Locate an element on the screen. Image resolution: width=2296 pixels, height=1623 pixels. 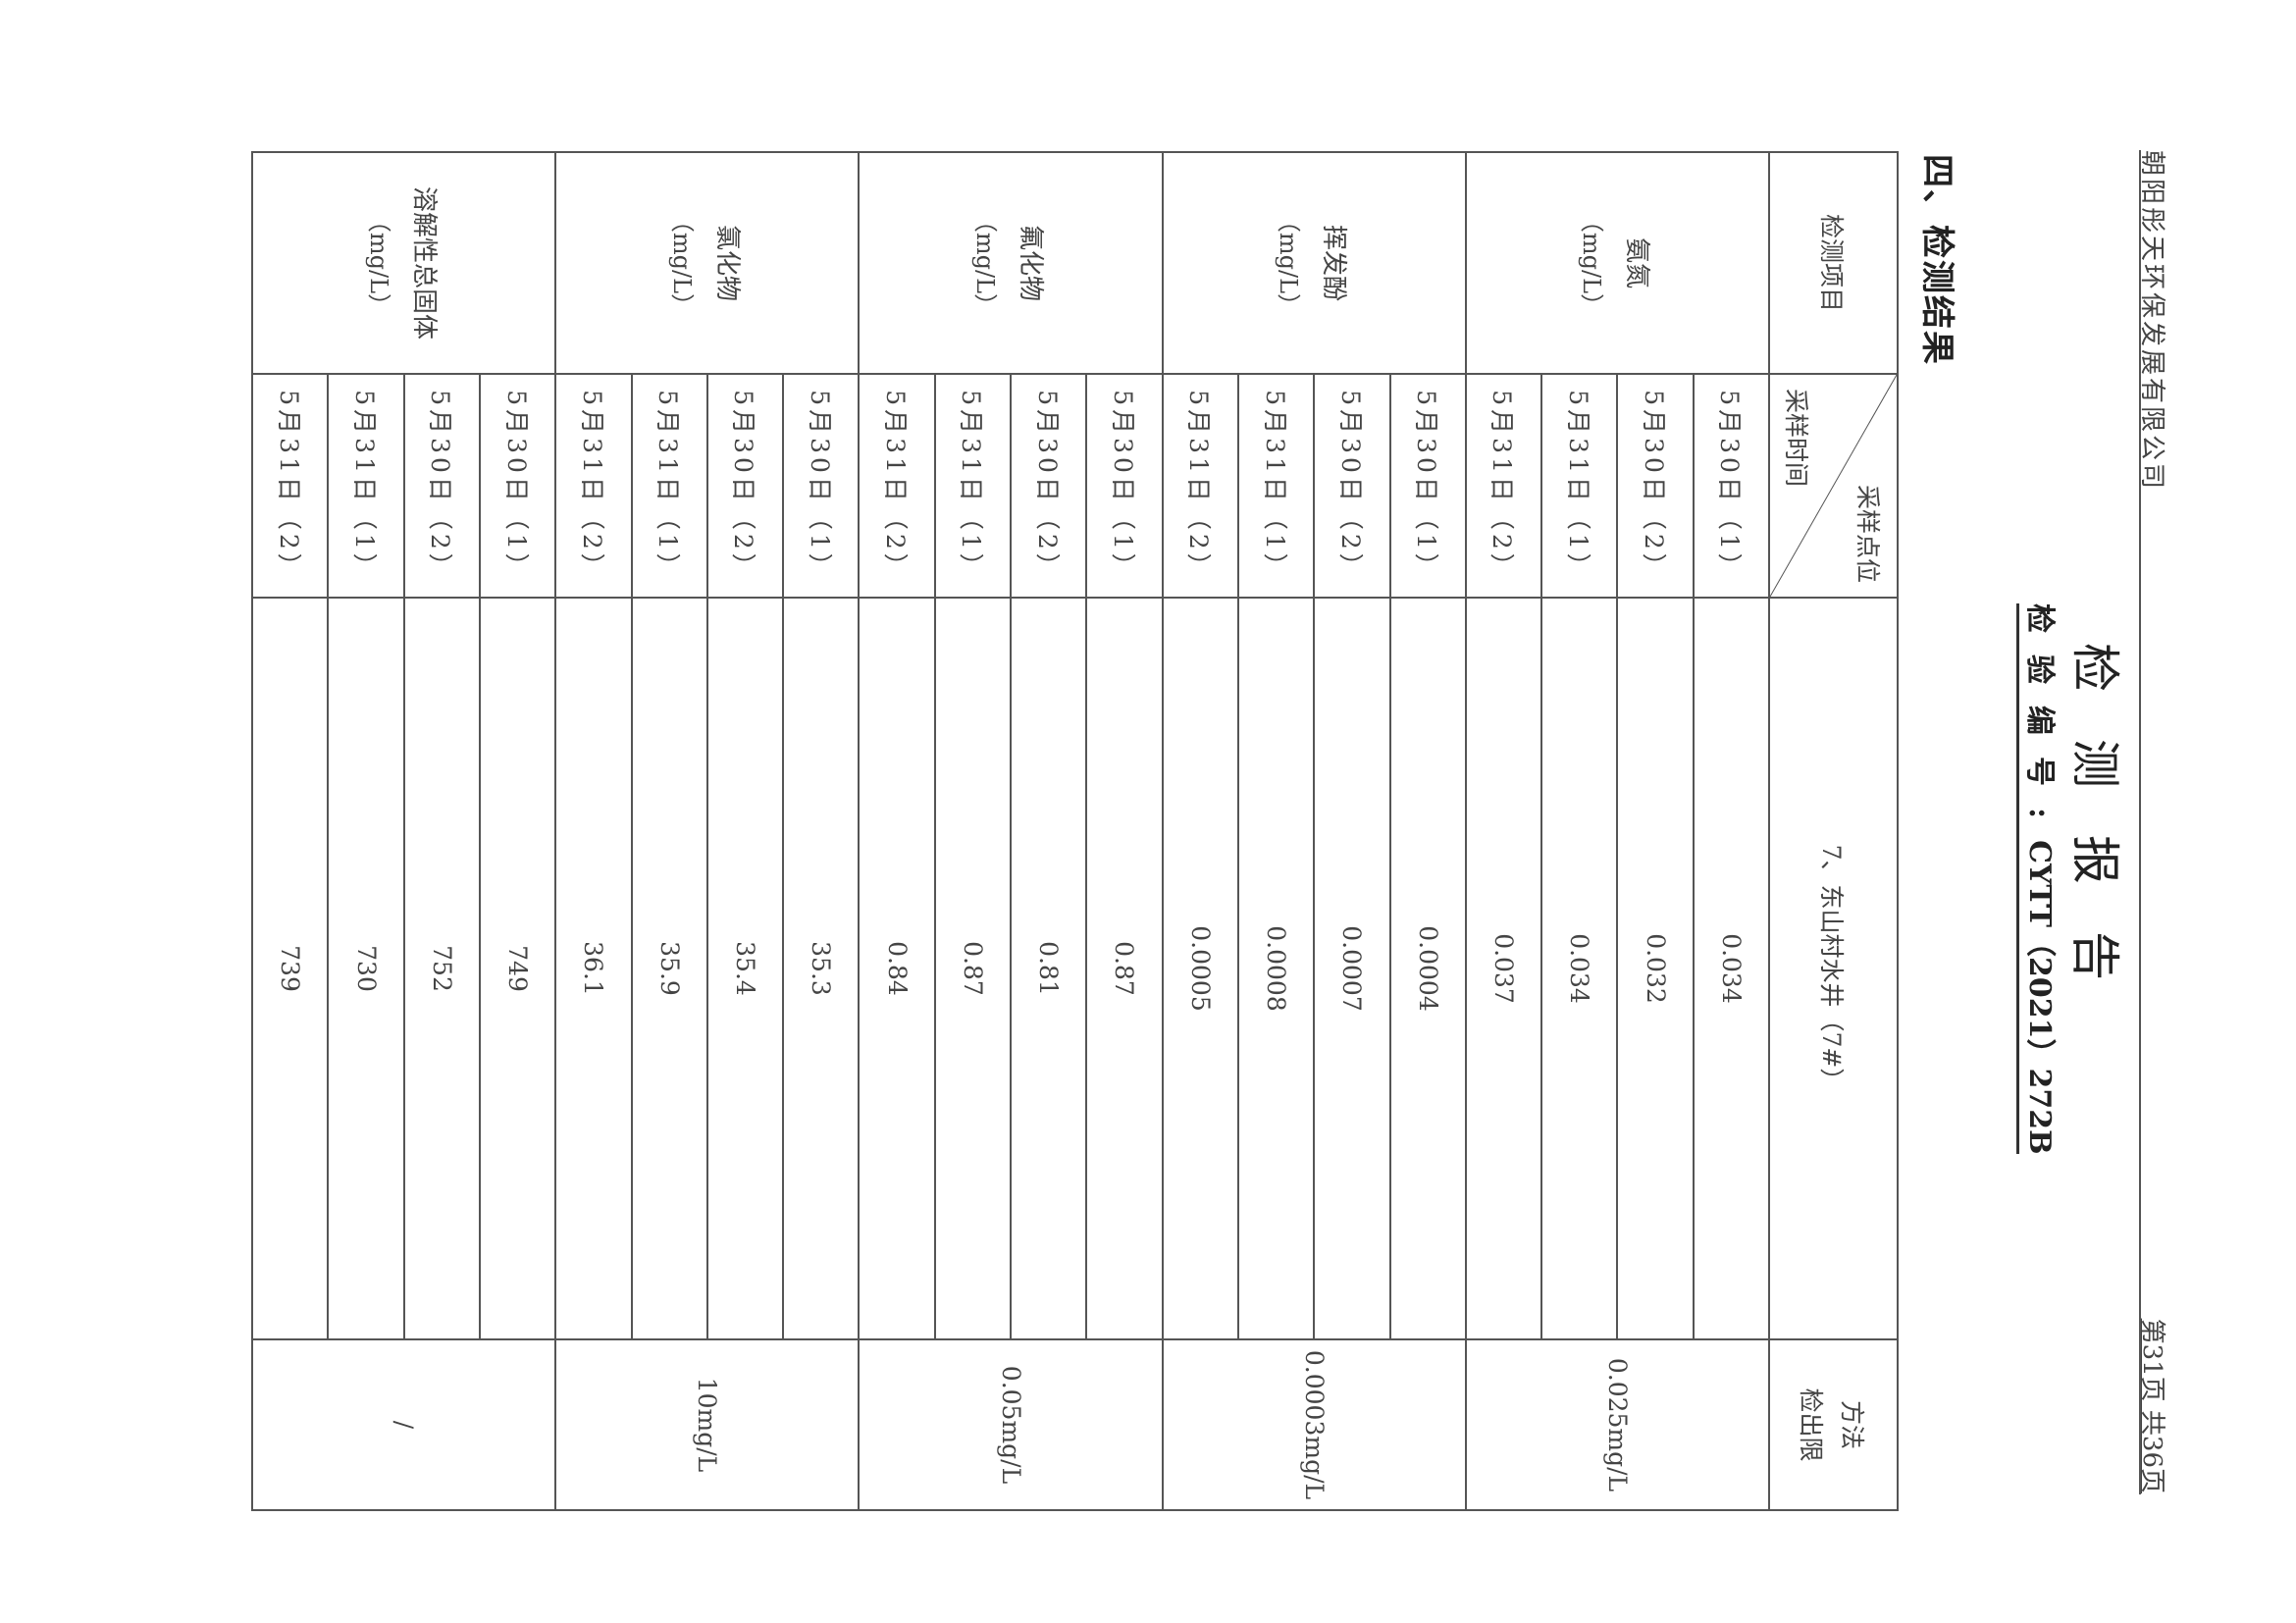
diagonal-header-cell: 采样点位 采样时间 is located at coordinates (1833, 486).